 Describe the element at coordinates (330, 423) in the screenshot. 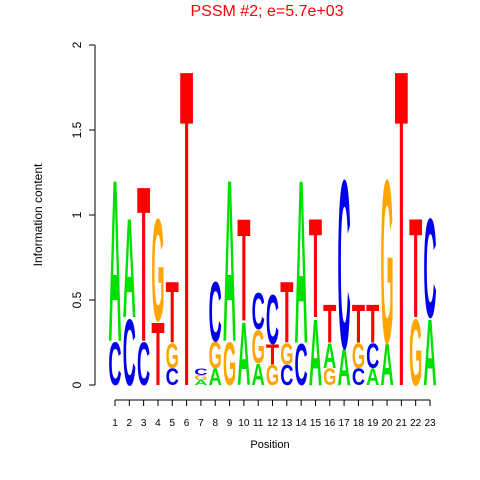

I see `x-tick-label: 16` at that location.